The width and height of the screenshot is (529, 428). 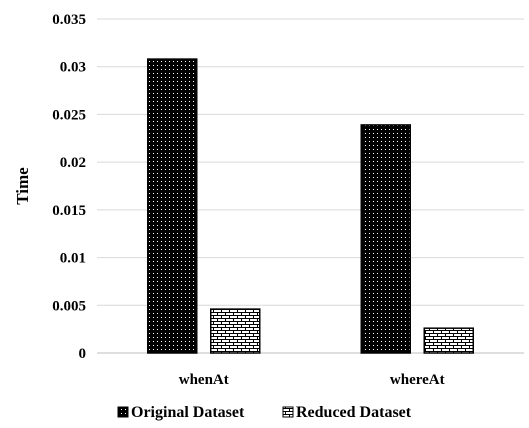 What do you see at coordinates (69, 211) in the screenshot?
I see `y-tick-label: 0.015` at bounding box center [69, 211].